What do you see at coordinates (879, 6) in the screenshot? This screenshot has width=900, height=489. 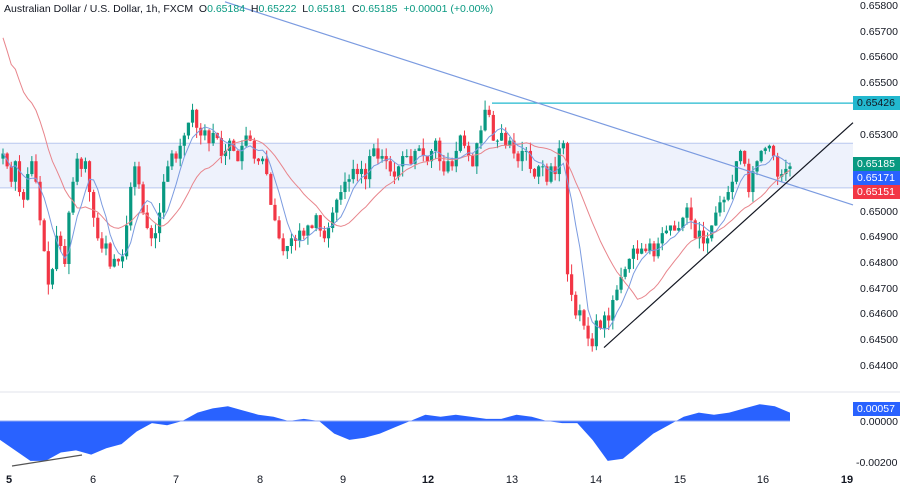 I see `price-tick-label: 0.65800` at bounding box center [879, 6].